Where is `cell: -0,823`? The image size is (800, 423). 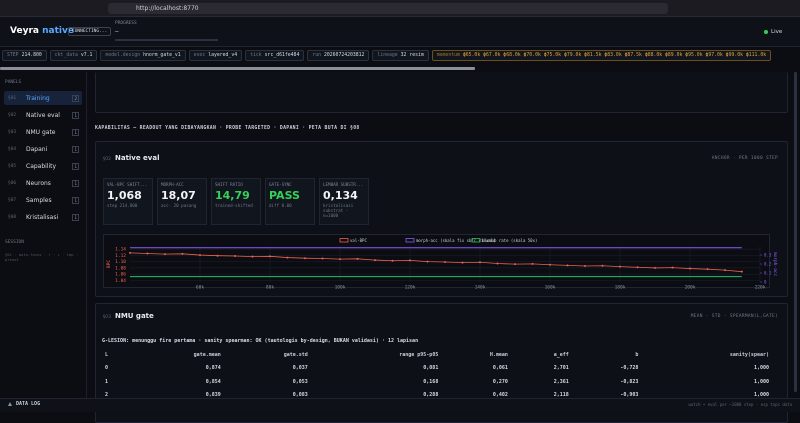
cell: -0,823 is located at coordinates (629, 381).